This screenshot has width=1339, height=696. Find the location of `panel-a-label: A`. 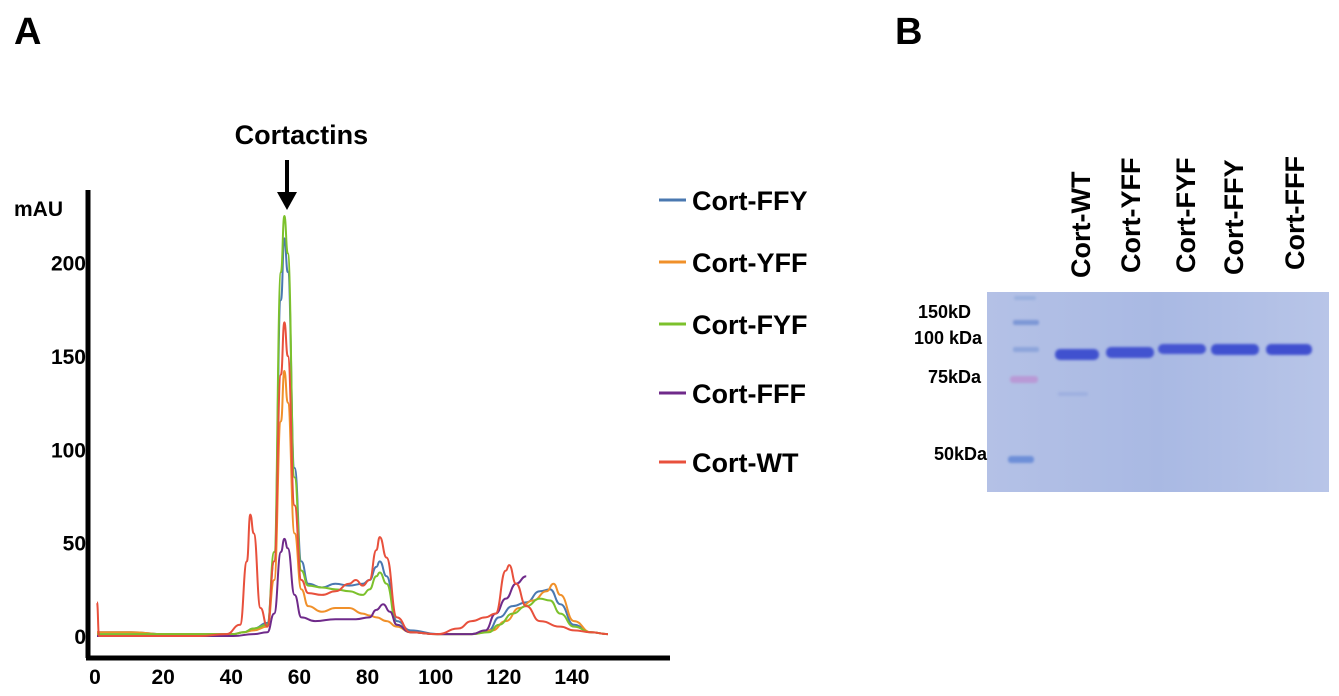

panel-a-label: A is located at coordinates (27, 32).